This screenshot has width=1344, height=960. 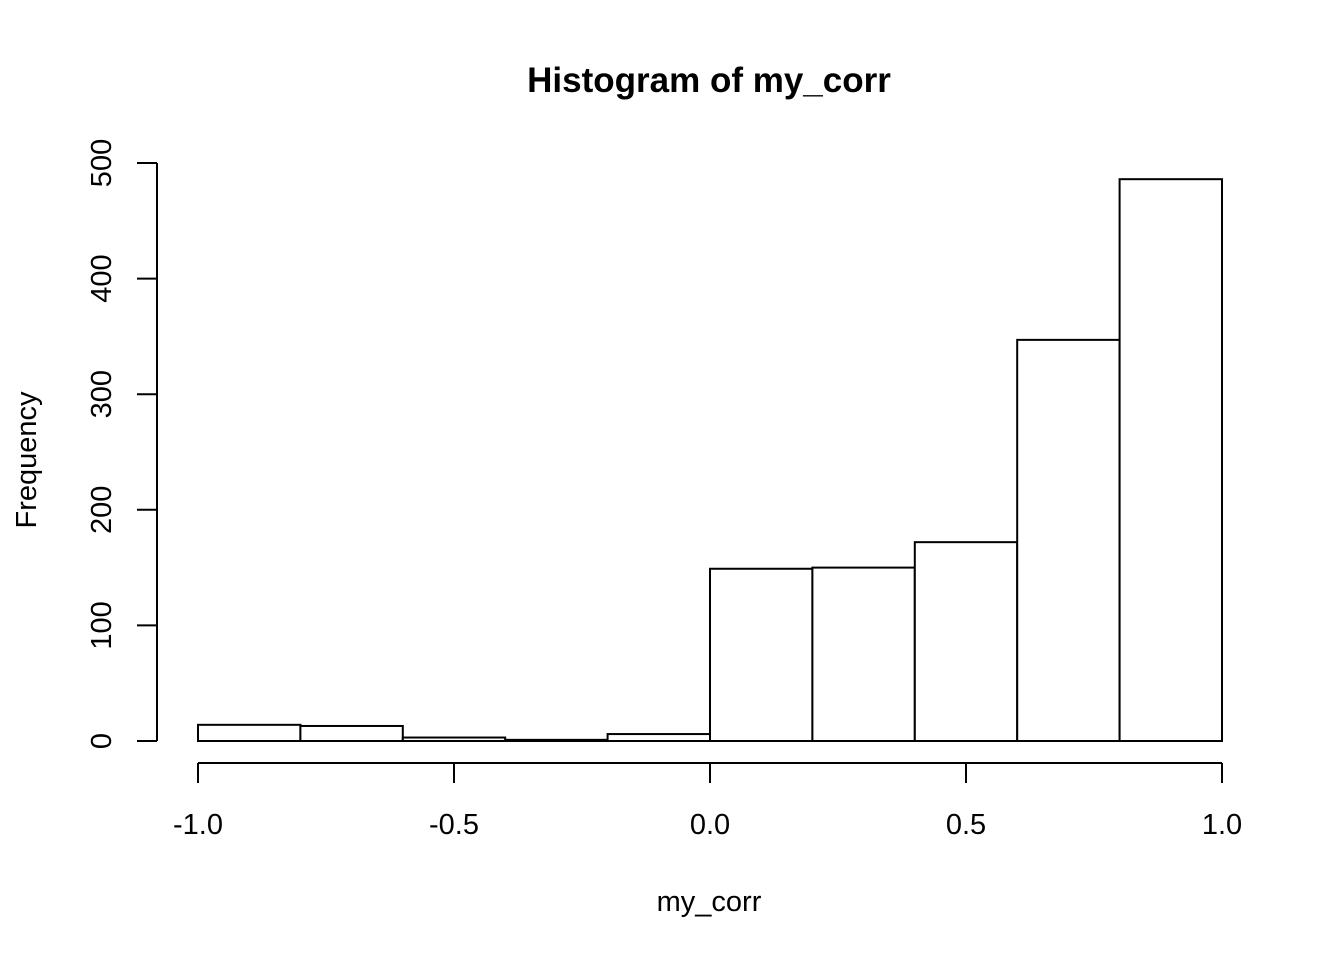 I want to click on y-tick-label: 300, so click(x=102, y=394).